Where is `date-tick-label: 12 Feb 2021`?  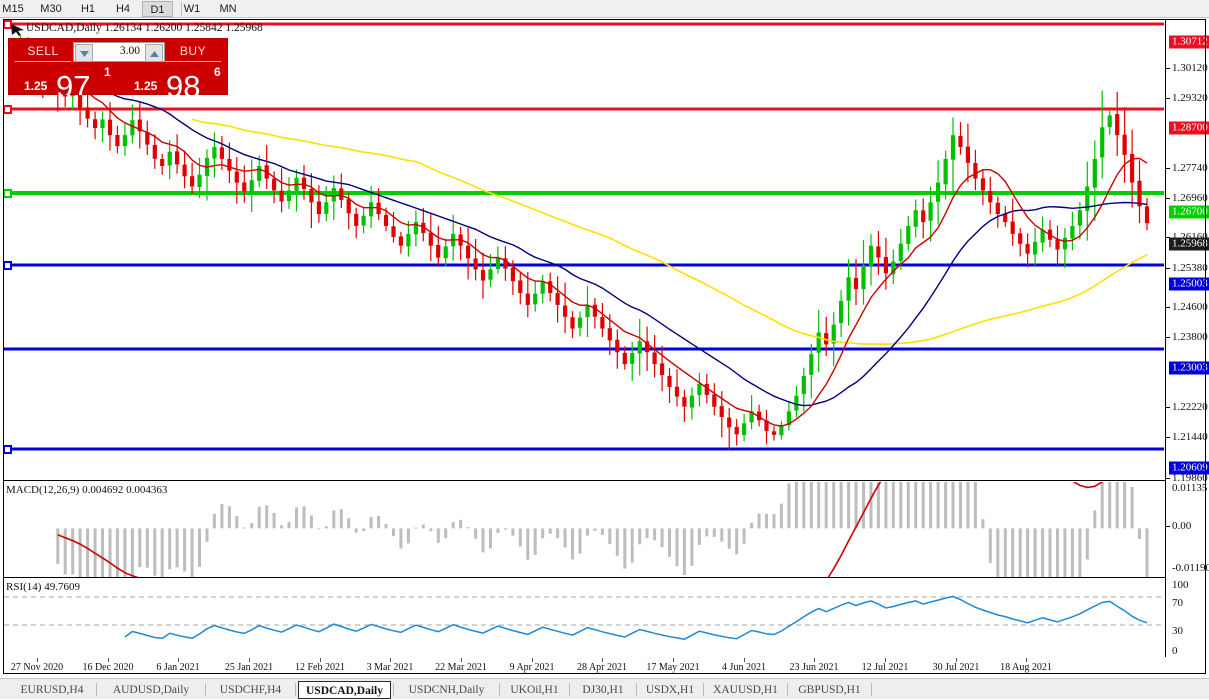 date-tick-label: 12 Feb 2021 is located at coordinates (320, 667).